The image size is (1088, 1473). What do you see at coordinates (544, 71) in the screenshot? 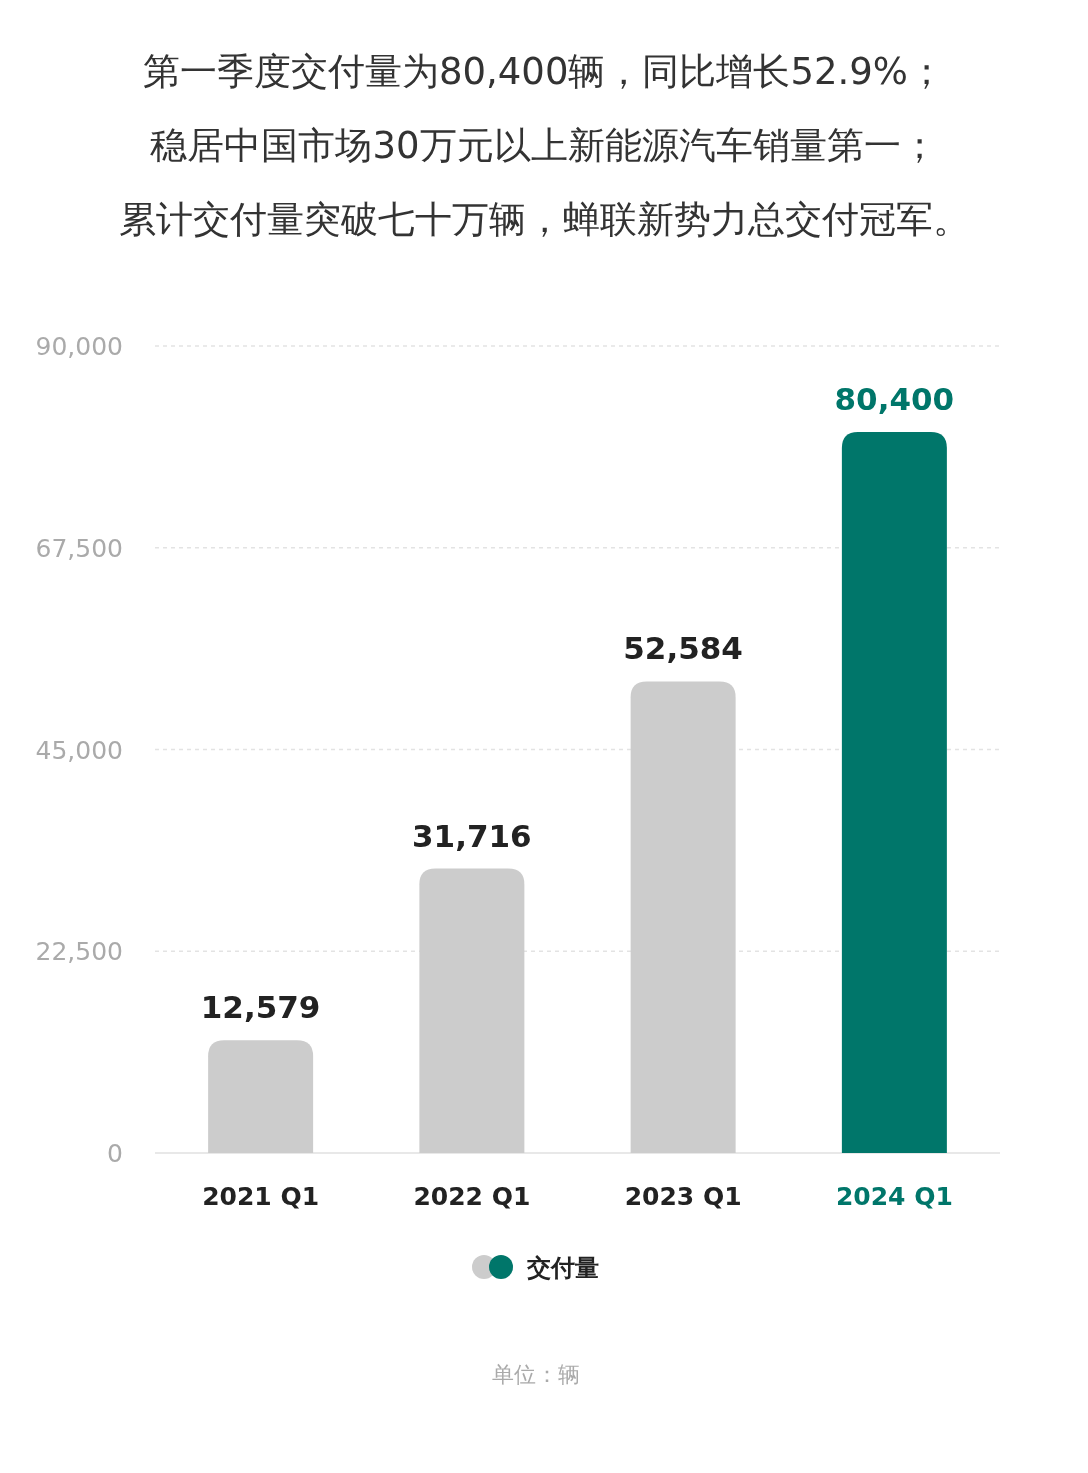
I see `chart-title: 第一季度交付量为80,400辆，同比增长52.9%；` at bounding box center [544, 71].